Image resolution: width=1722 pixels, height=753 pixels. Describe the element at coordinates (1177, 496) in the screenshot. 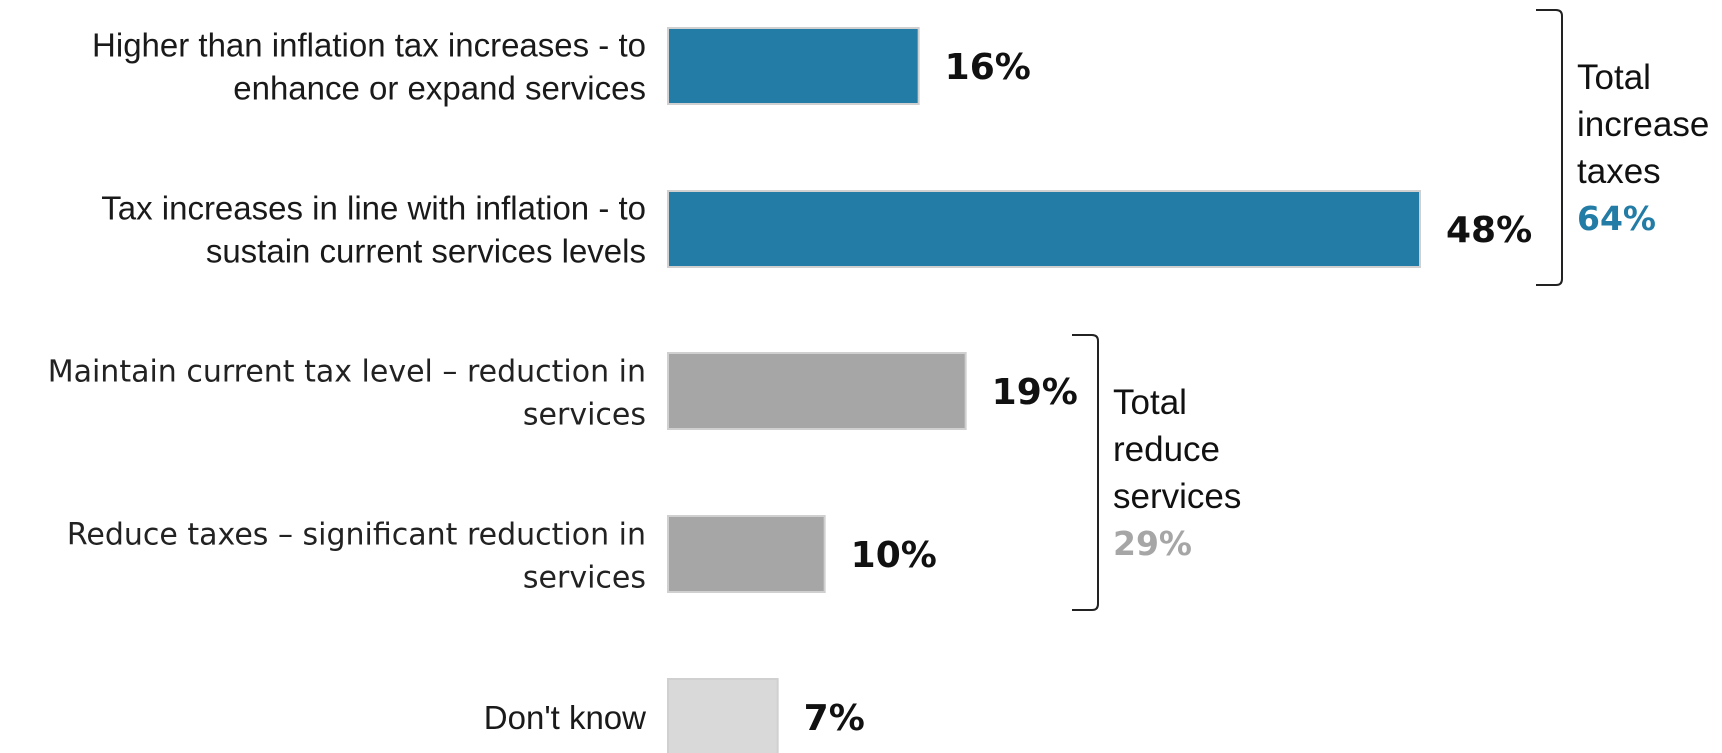

I see `group-label: services` at that location.